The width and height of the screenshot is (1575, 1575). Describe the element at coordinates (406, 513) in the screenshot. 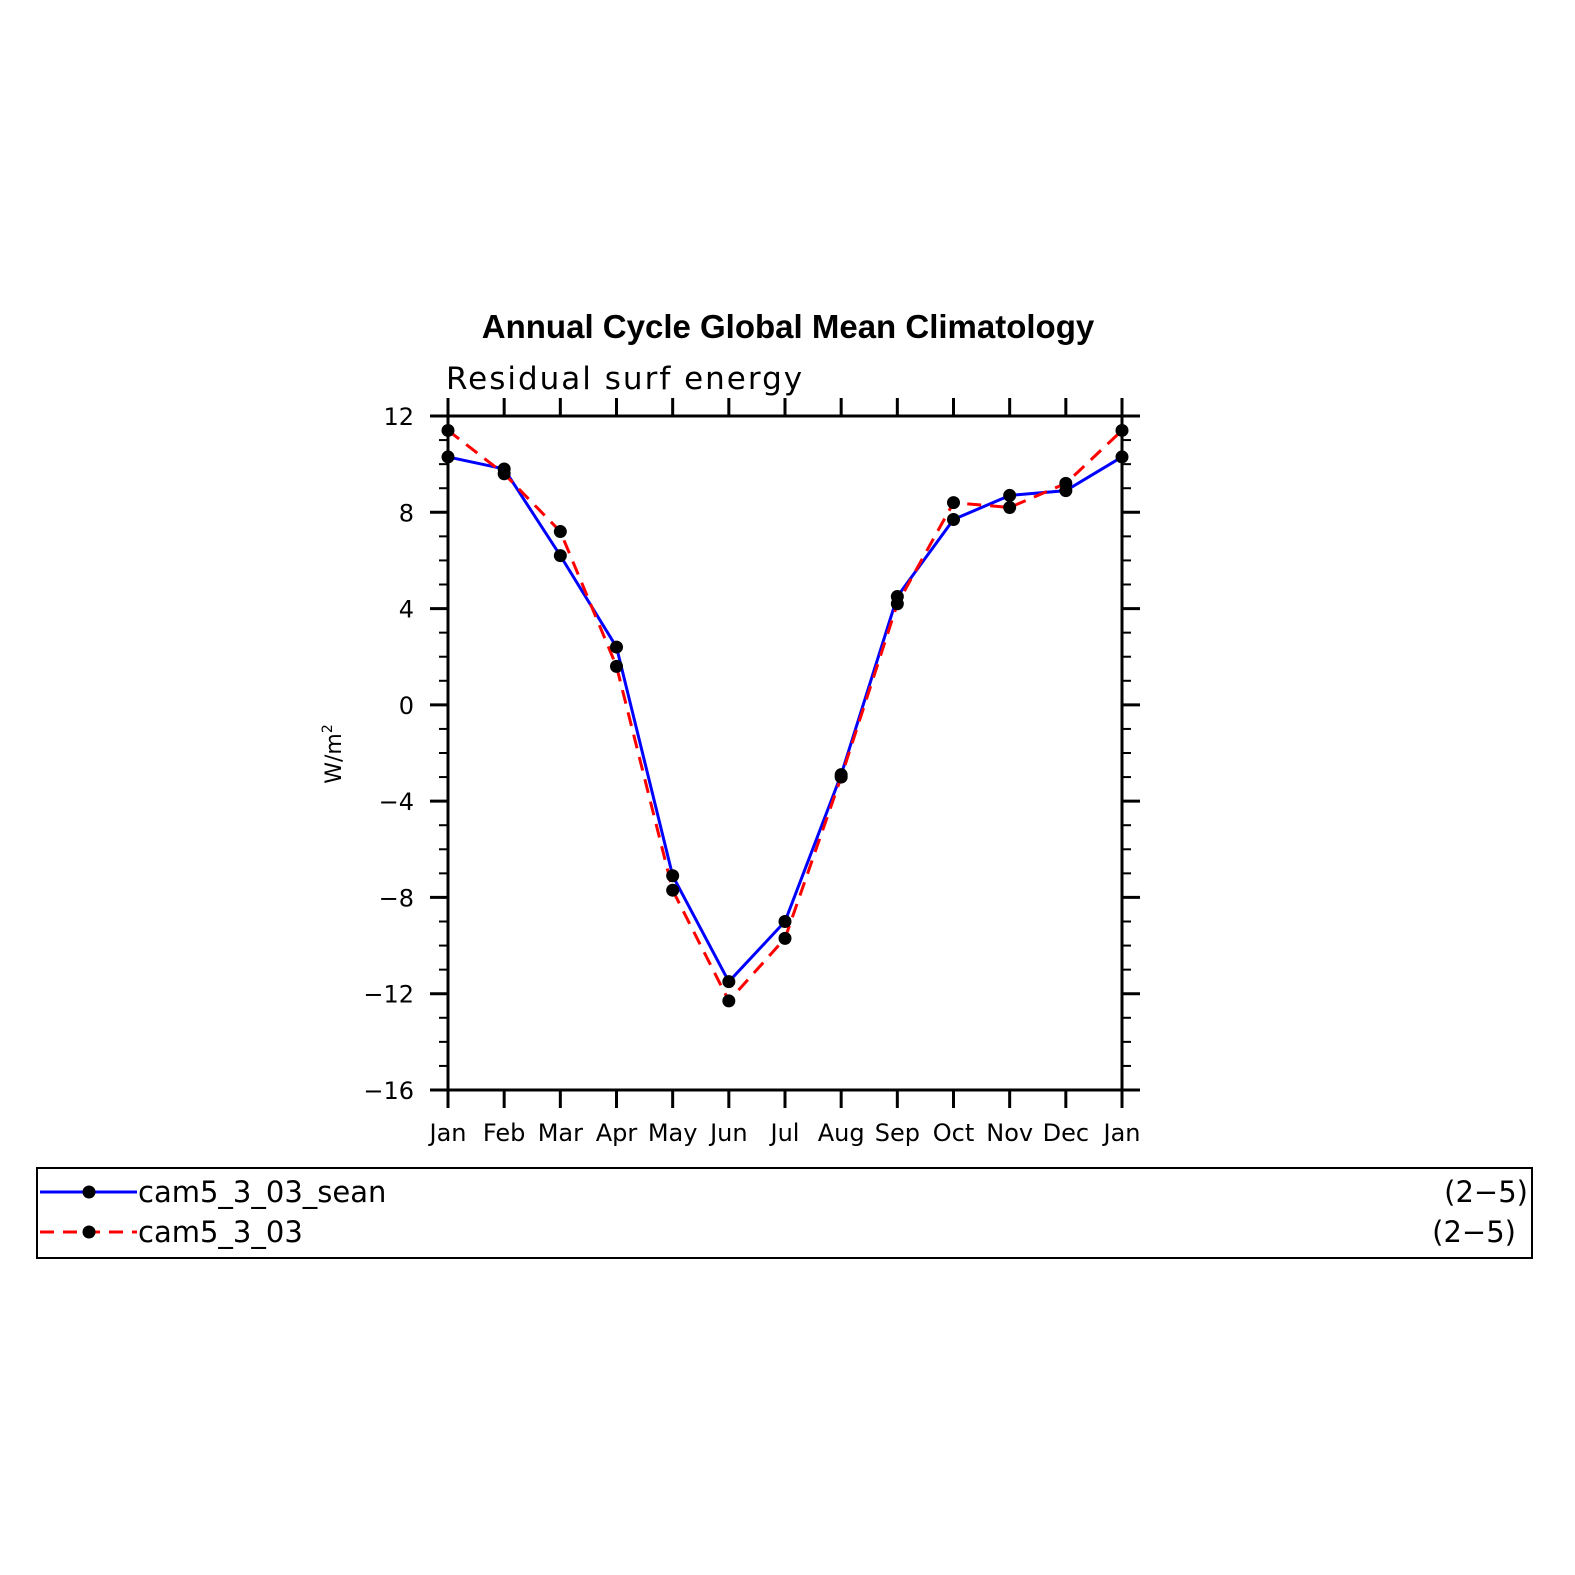

I see `y-tick-label: 8` at that location.